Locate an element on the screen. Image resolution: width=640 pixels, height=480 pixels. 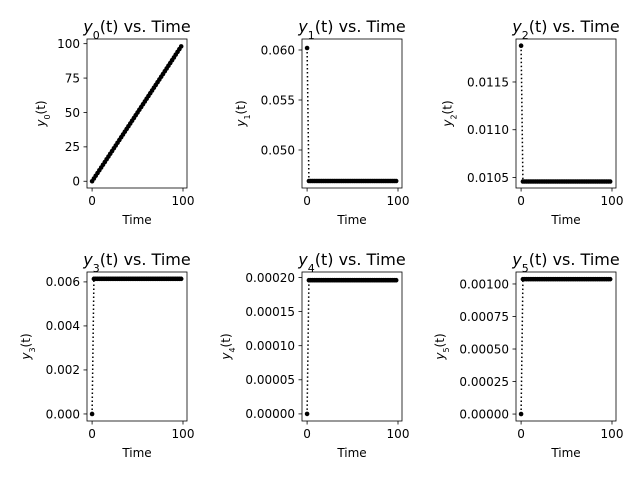
chart-title: y4(t) vs. Time is located at coordinates (351, 262).